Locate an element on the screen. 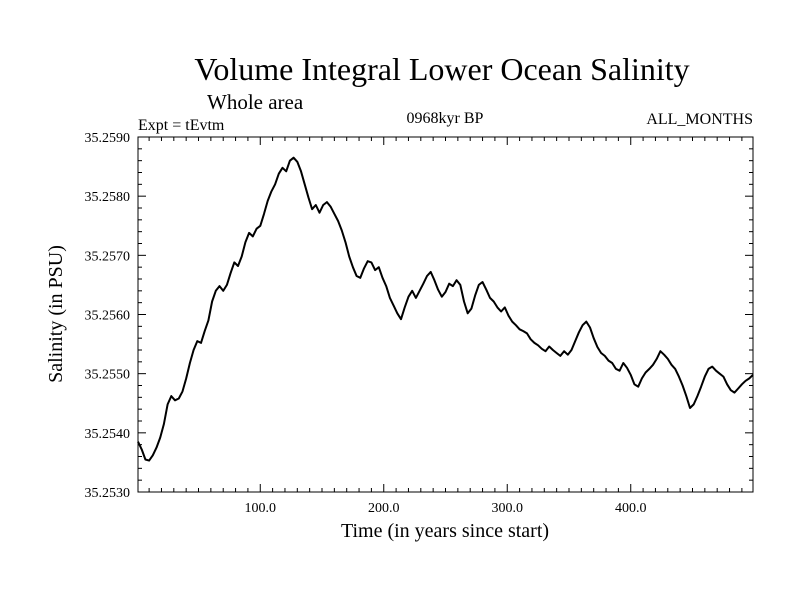 The width and height of the screenshot is (800, 600). y-axis-label: Salinity (in PSU) is located at coordinates (56, 314).